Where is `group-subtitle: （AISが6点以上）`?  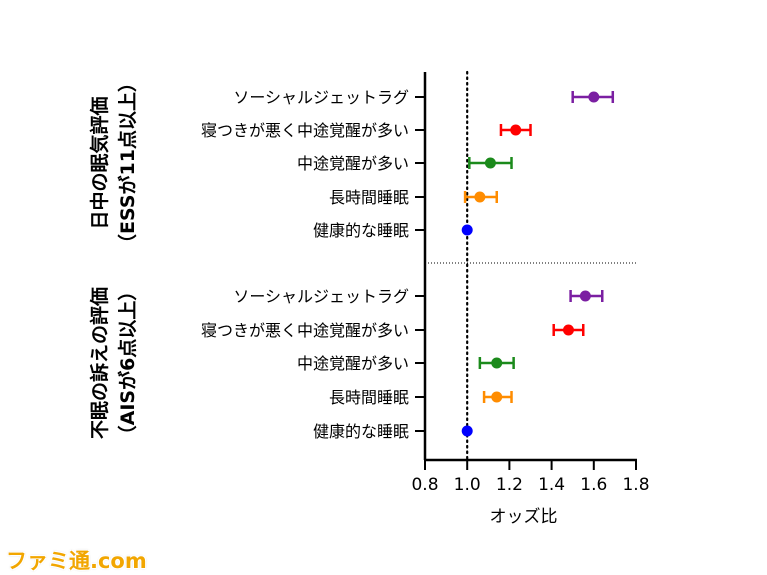
group-subtitle: （AISが6点以上） is located at coordinates (127, 363).